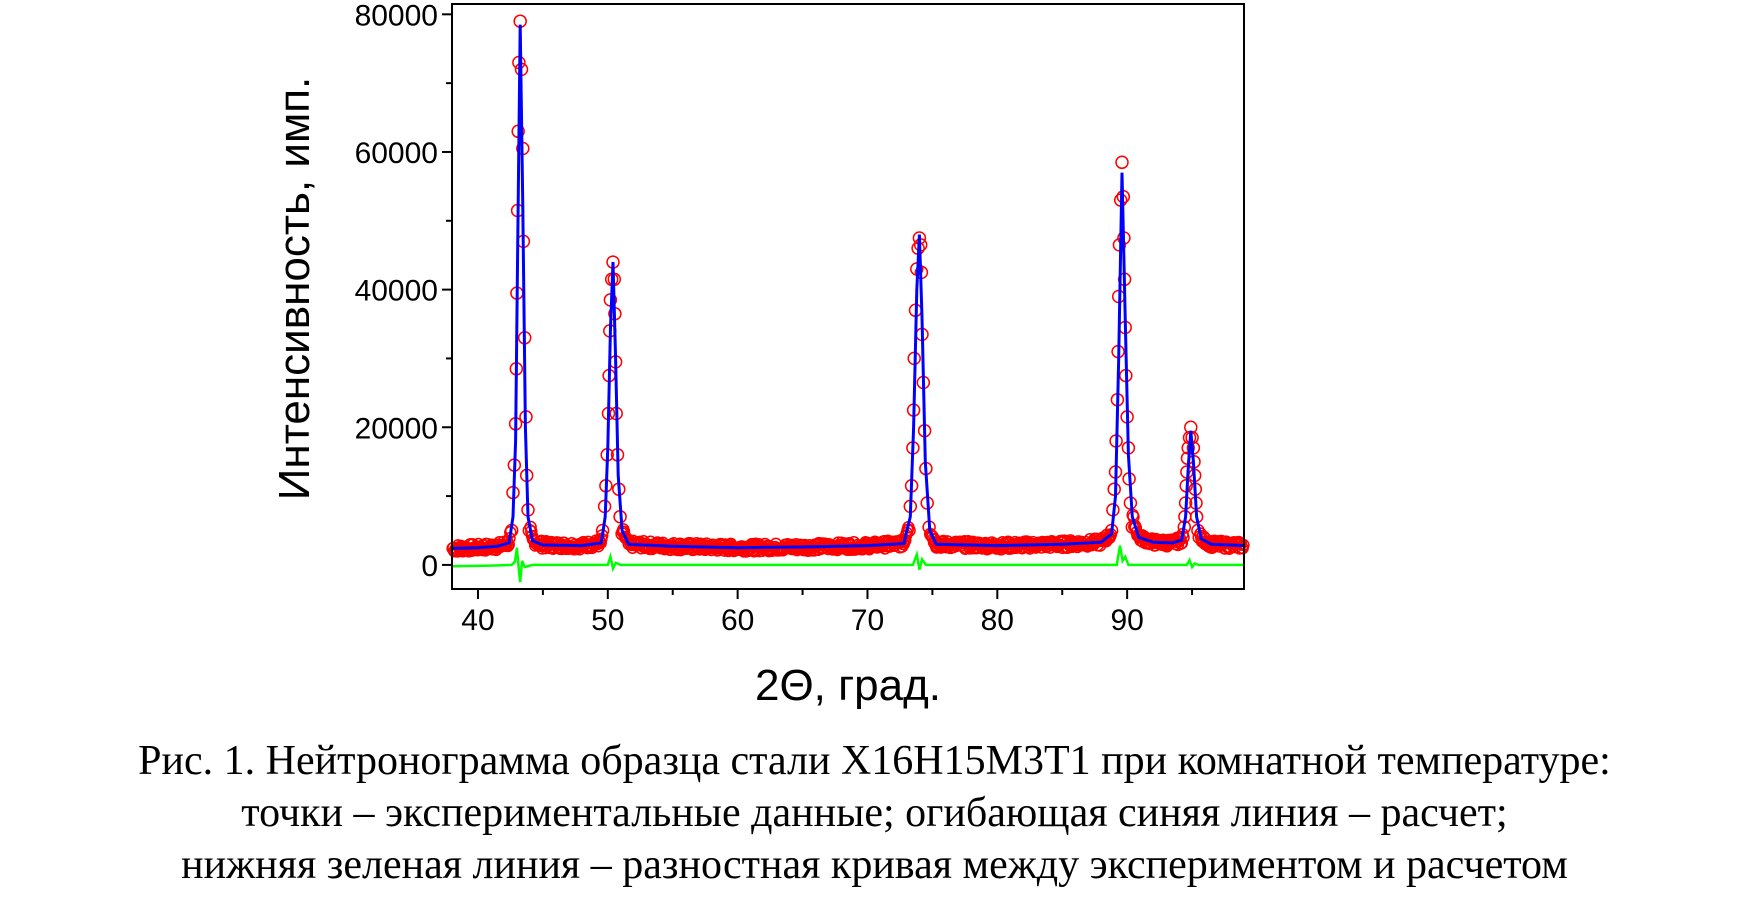 The width and height of the screenshot is (1749, 901). I want to click on y-axis-title: Интенсивность, имп., so click(294, 288).